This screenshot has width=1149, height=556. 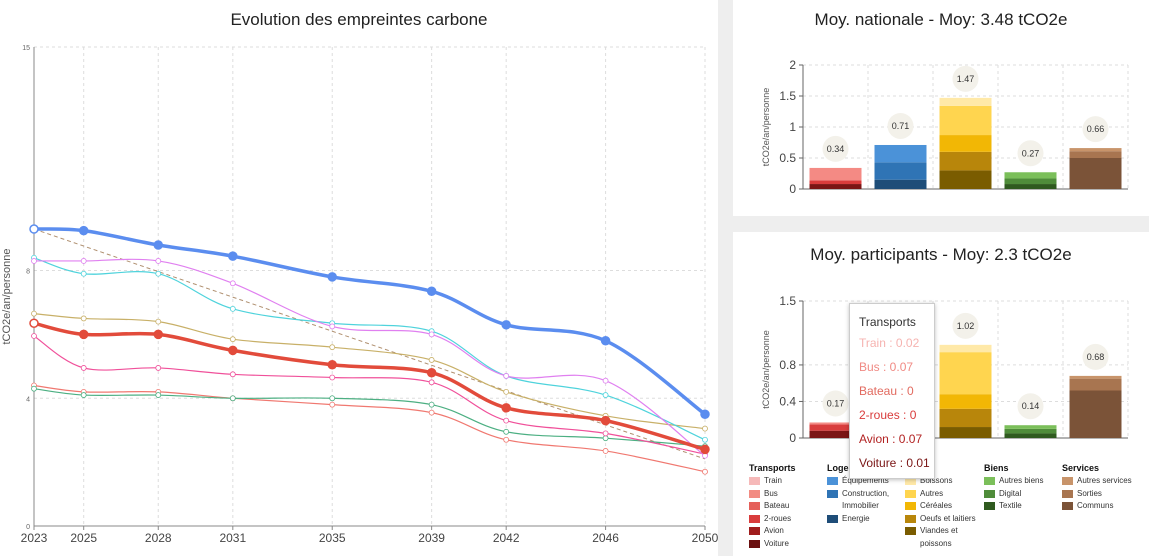 What do you see at coordinates (1105, 506) in the screenshot?
I see `legend-item: Communs` at bounding box center [1105, 506].